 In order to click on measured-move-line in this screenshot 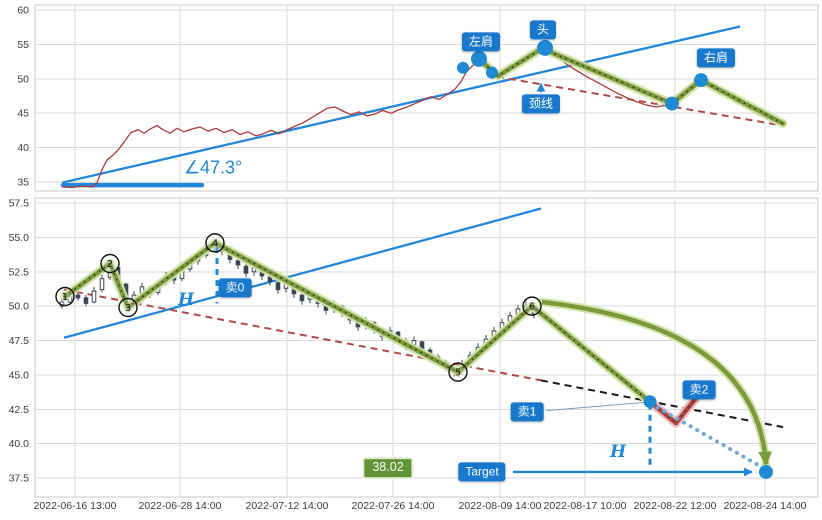, I will do `click(707, 436)`.